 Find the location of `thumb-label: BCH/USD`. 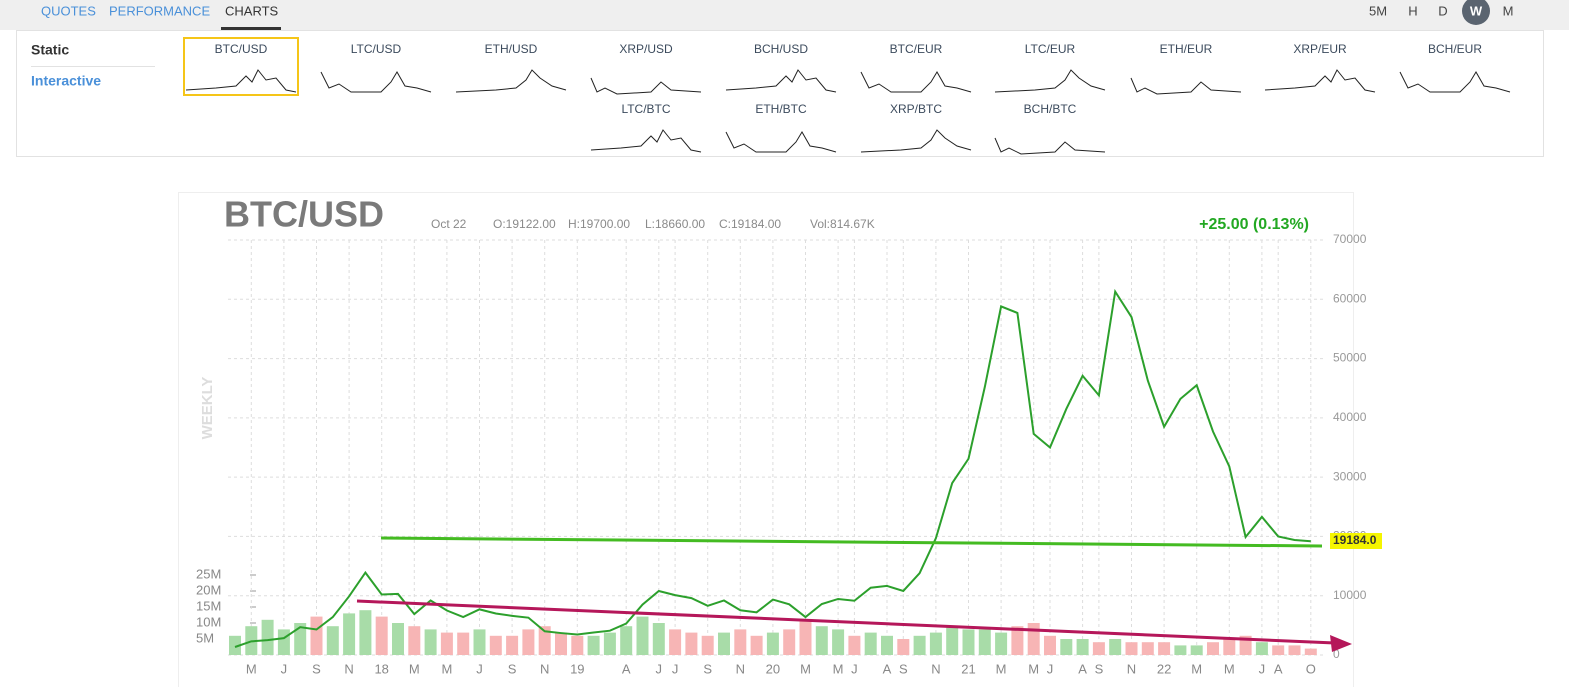

thumb-label: BCH/USD is located at coordinates (781, 49).